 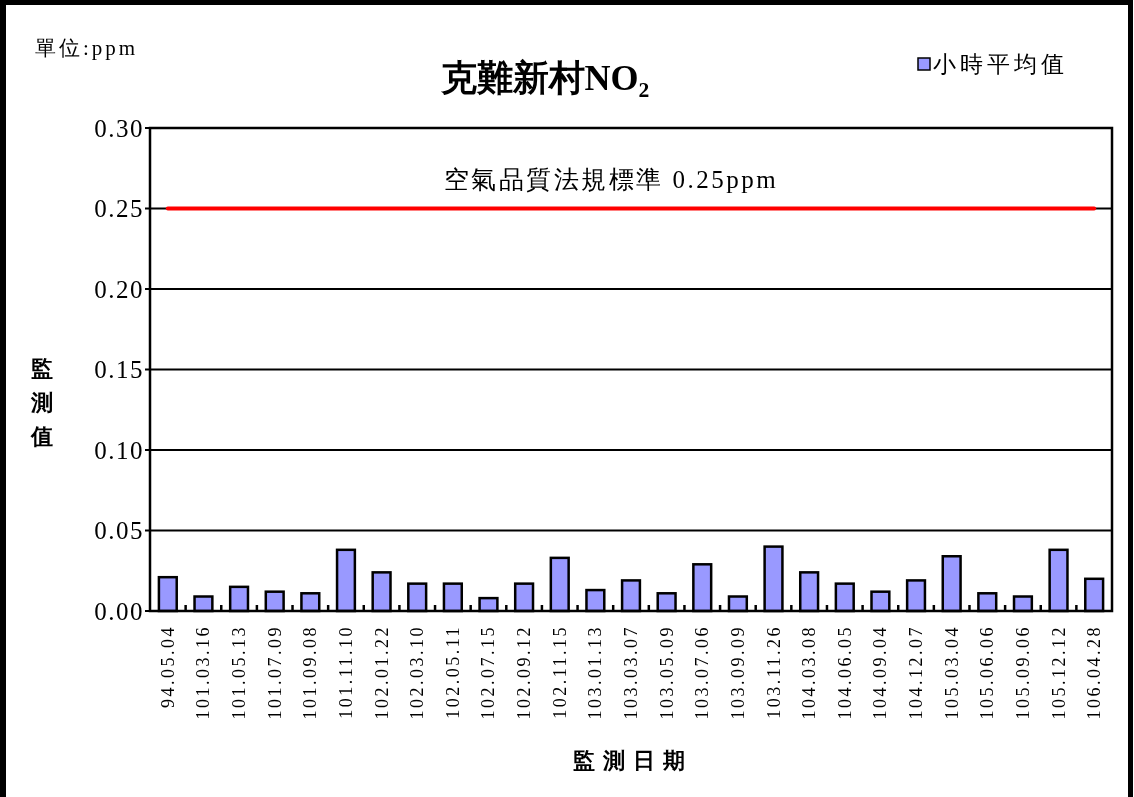 What do you see at coordinates (631, 672) in the screenshot?
I see `x-tick-label: 103.03.07` at bounding box center [631, 672].